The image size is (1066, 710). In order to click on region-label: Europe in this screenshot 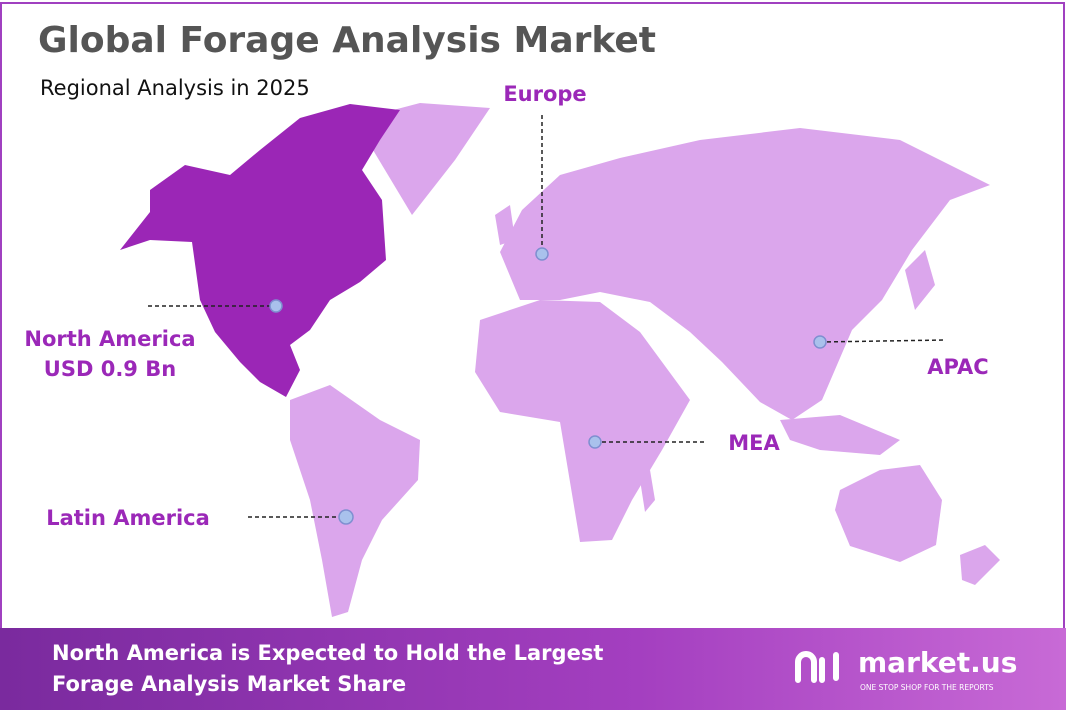, I will do `click(544, 94)`.